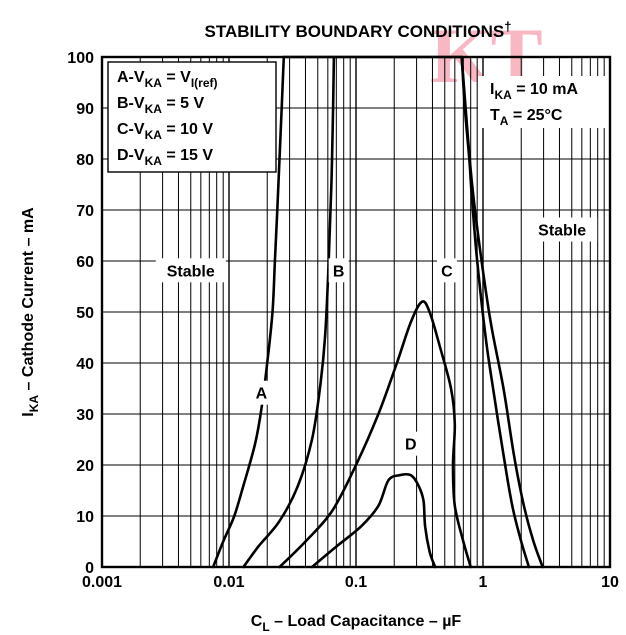 The image size is (626, 635). What do you see at coordinates (85, 160) in the screenshot?
I see `y-tick-label: 80` at bounding box center [85, 160].